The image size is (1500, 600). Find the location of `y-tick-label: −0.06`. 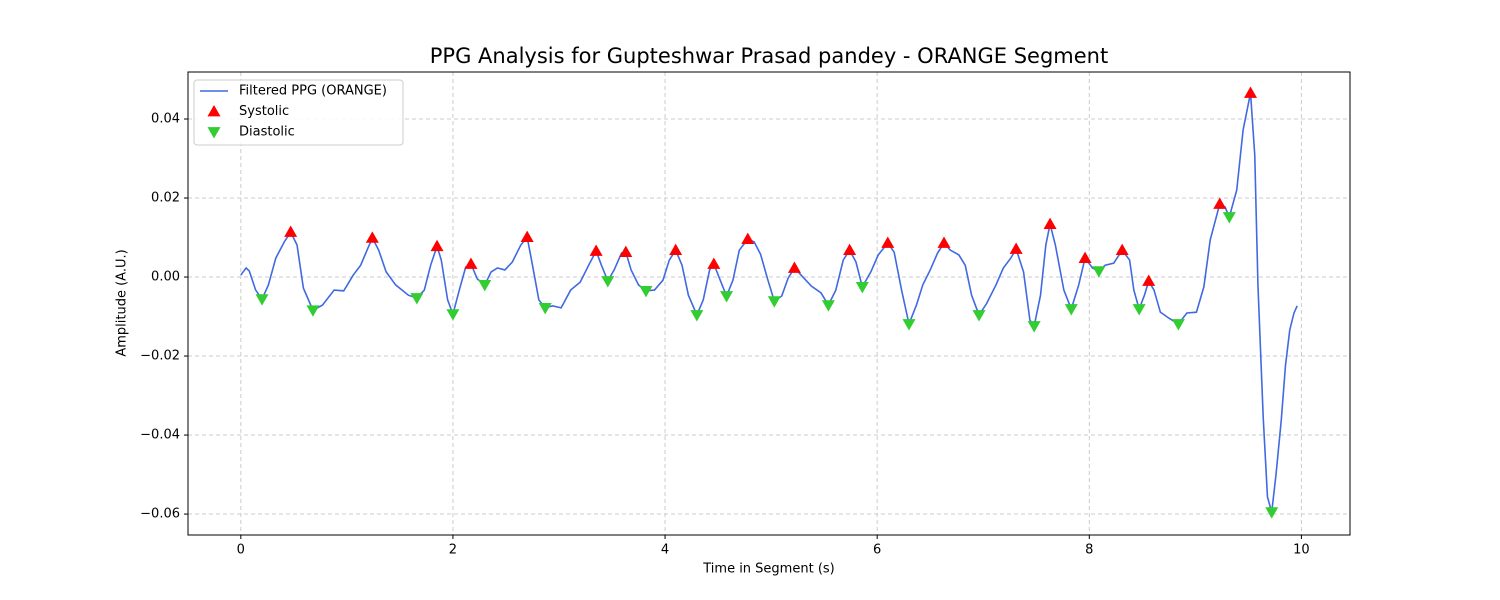

y-tick-label: −0.06 is located at coordinates (160, 514).